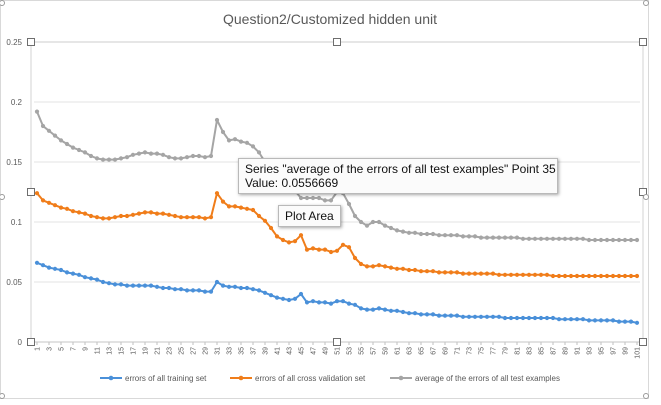  What do you see at coordinates (31, 192) in the screenshot?
I see `resize-handle` at bounding box center [31, 192].